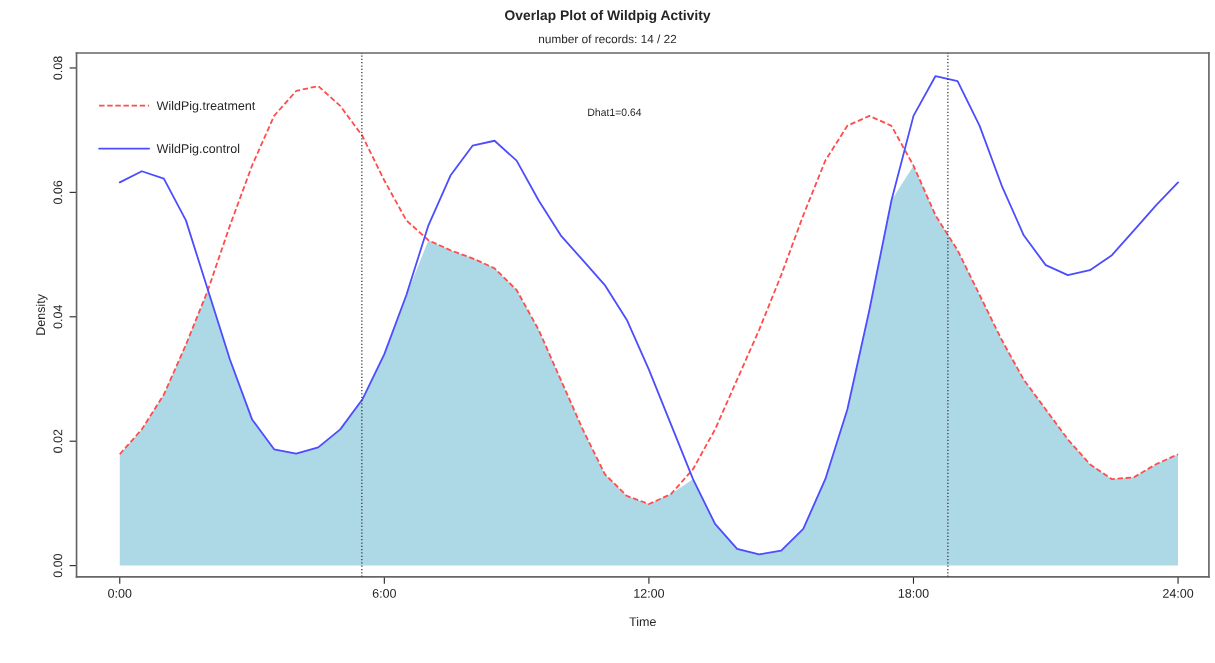 The image size is (1215, 663). What do you see at coordinates (384, 593) in the screenshot?
I see `x-tick-label: 6:00` at bounding box center [384, 593].